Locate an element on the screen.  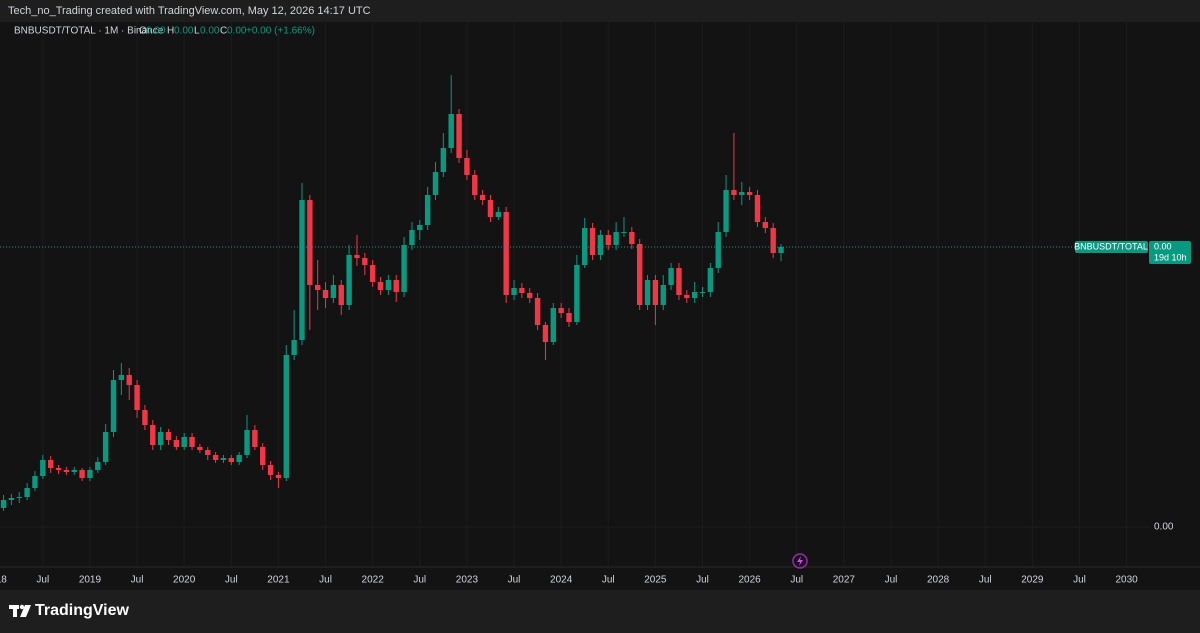
top-bar is located at coordinates (600, 11).